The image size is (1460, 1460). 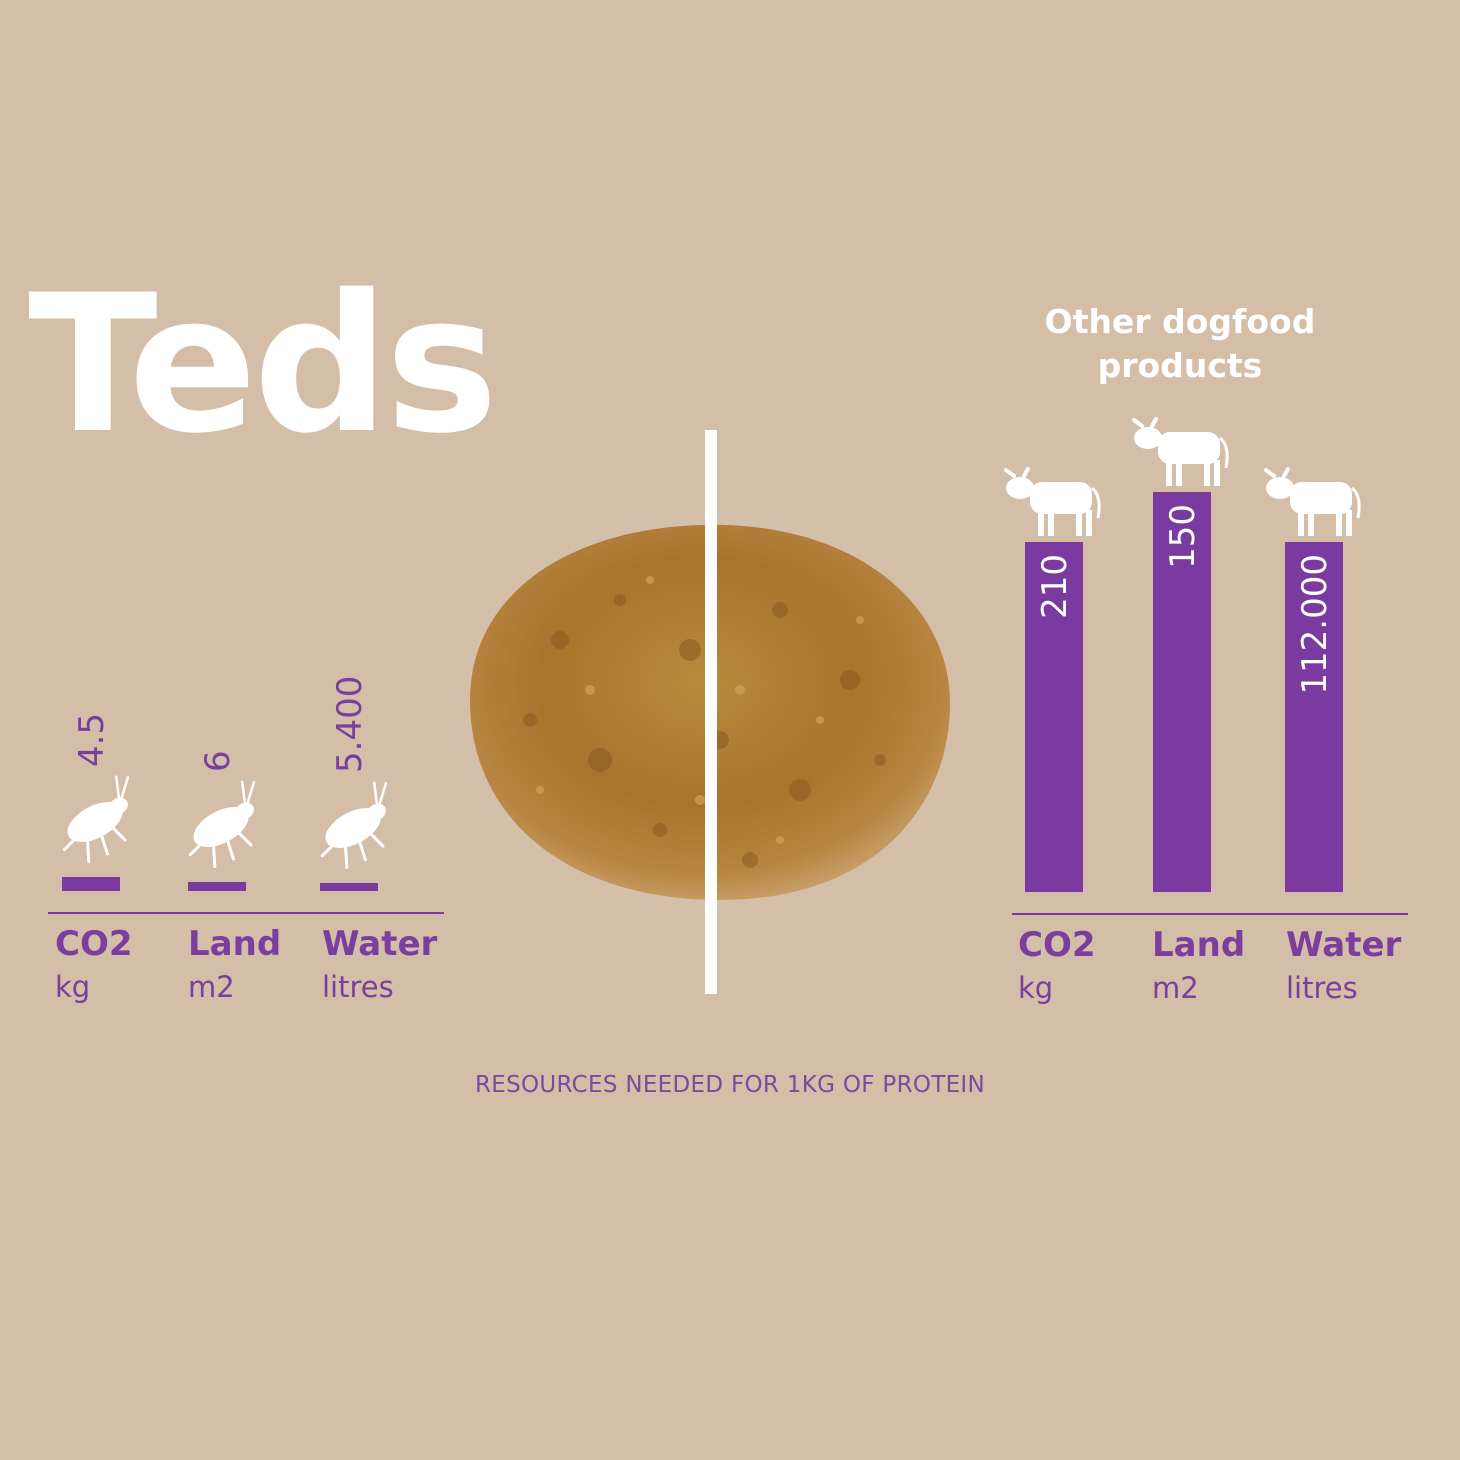 What do you see at coordinates (92, 740) in the screenshot?
I see `value-label: 4.5` at bounding box center [92, 740].